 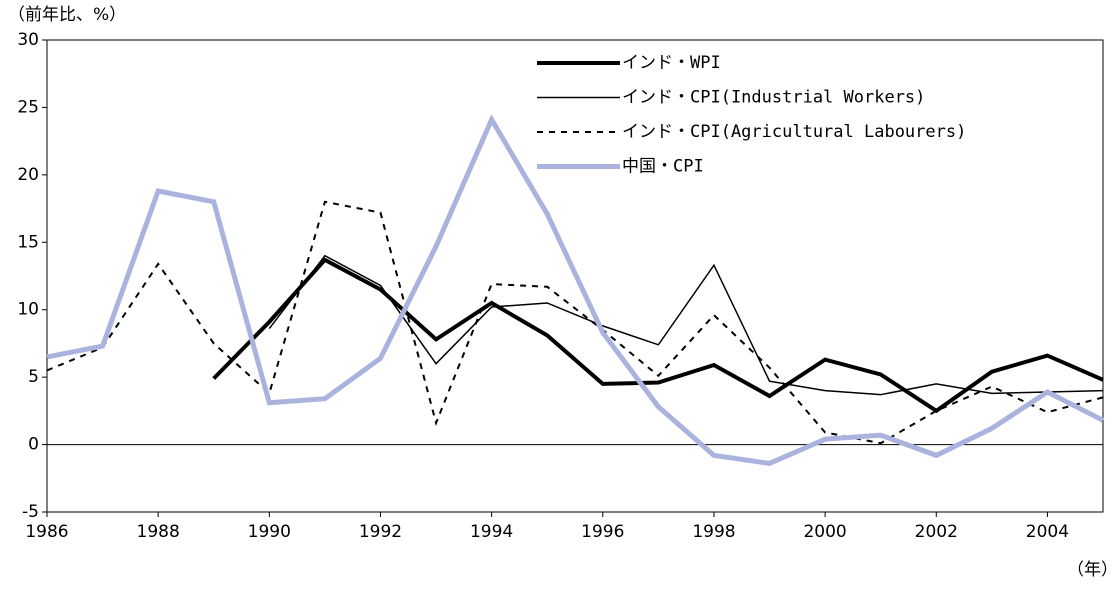 I want to click on x-tick-label: 1990, so click(x=269, y=532).